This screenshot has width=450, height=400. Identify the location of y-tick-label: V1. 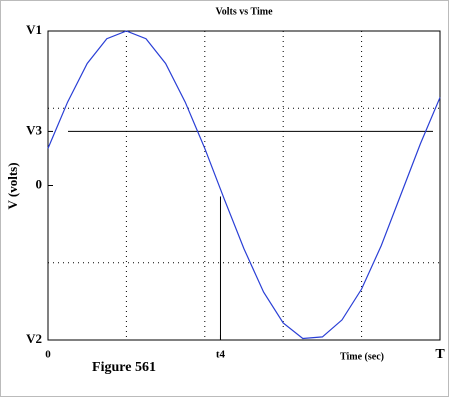
(34, 29).